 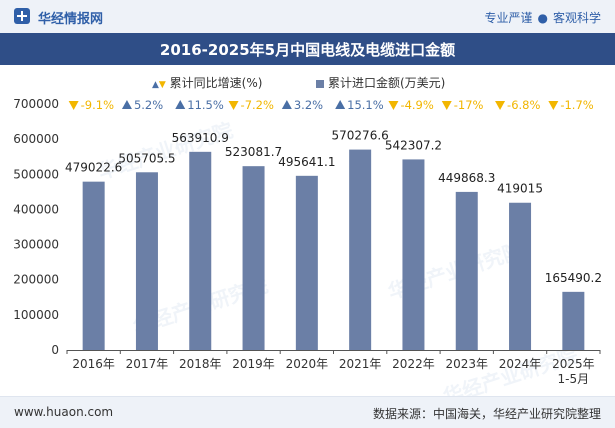 I want to click on x-tick-label: 2022年, so click(x=413, y=364).